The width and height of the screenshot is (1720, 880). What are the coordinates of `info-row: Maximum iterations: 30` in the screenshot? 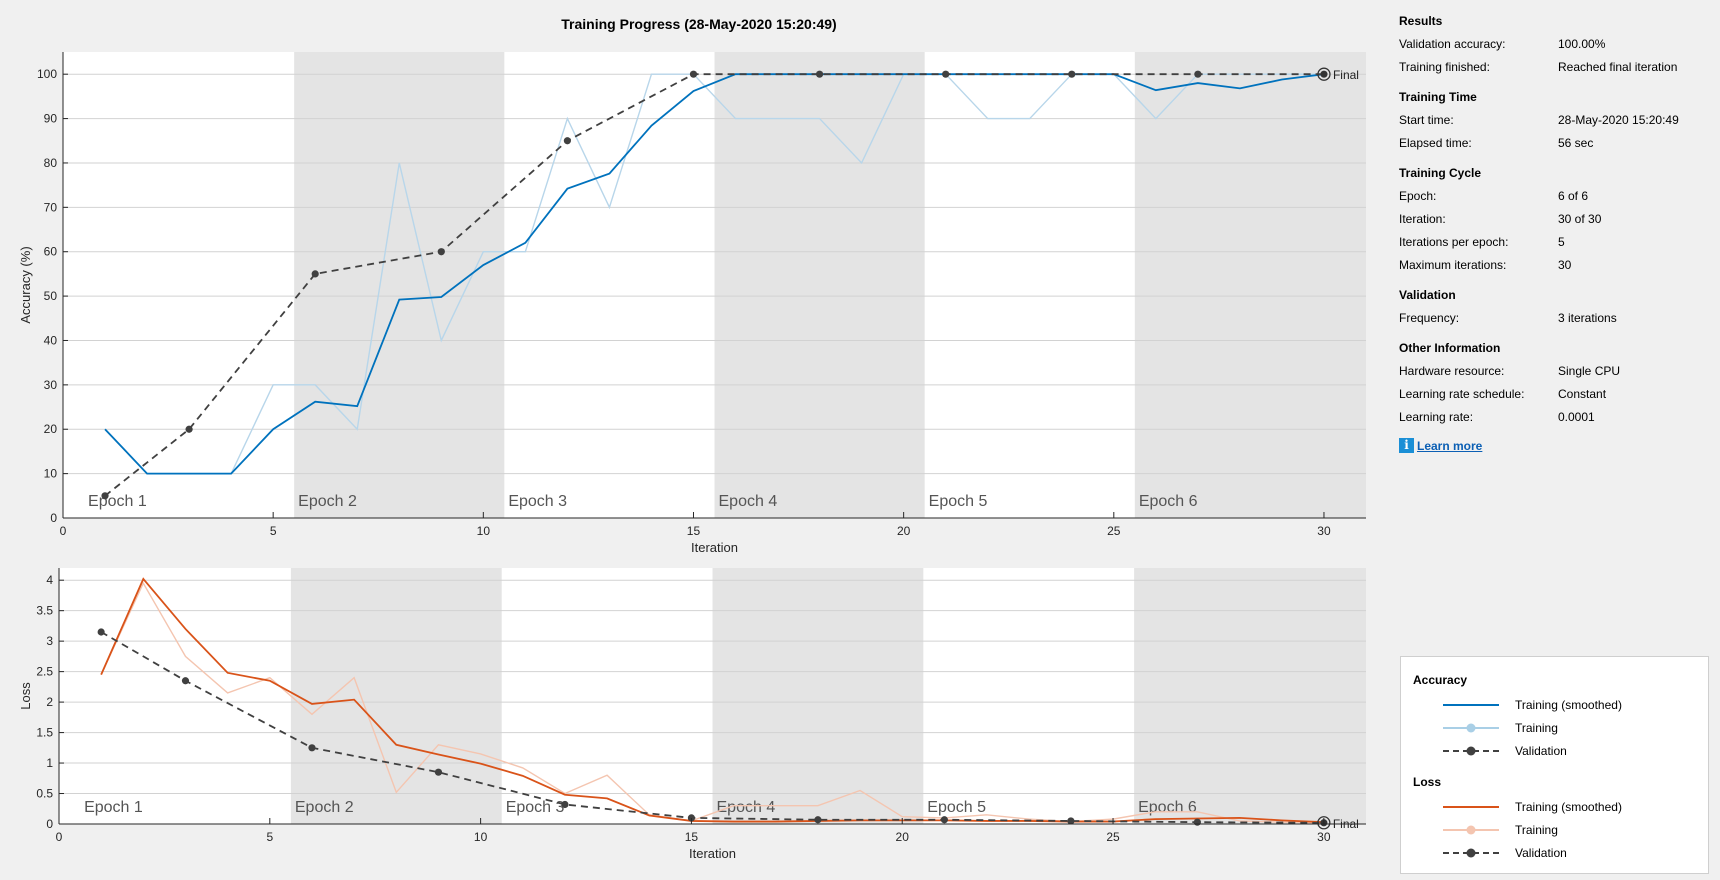 It's located at (1549, 264).